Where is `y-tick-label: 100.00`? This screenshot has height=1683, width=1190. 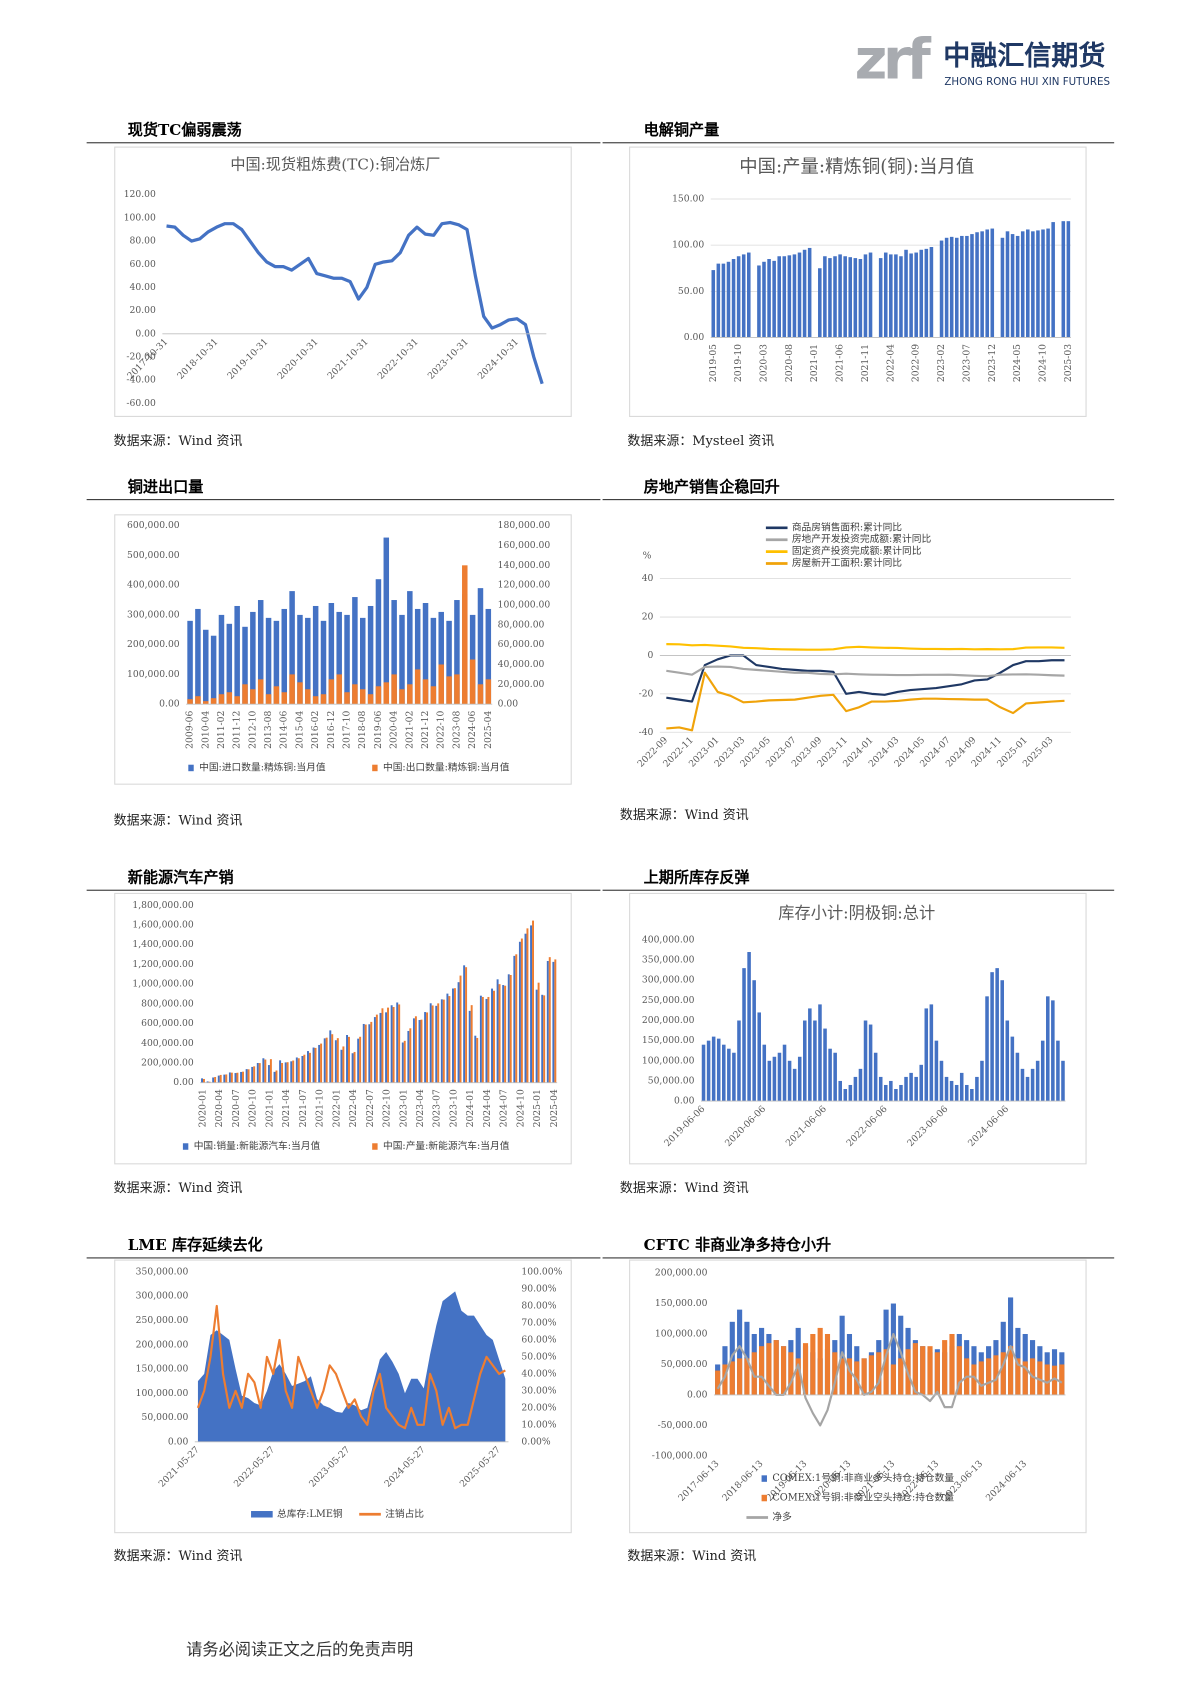 y-tick-label: 100.00 is located at coordinates (688, 245).